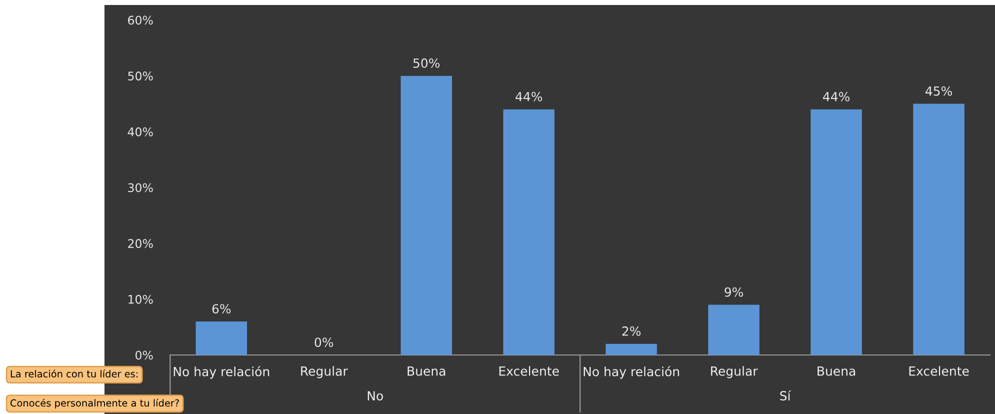 This screenshot has width=995, height=414. Describe the element at coordinates (786, 395) in the screenshot. I see `text: Sí` at that location.